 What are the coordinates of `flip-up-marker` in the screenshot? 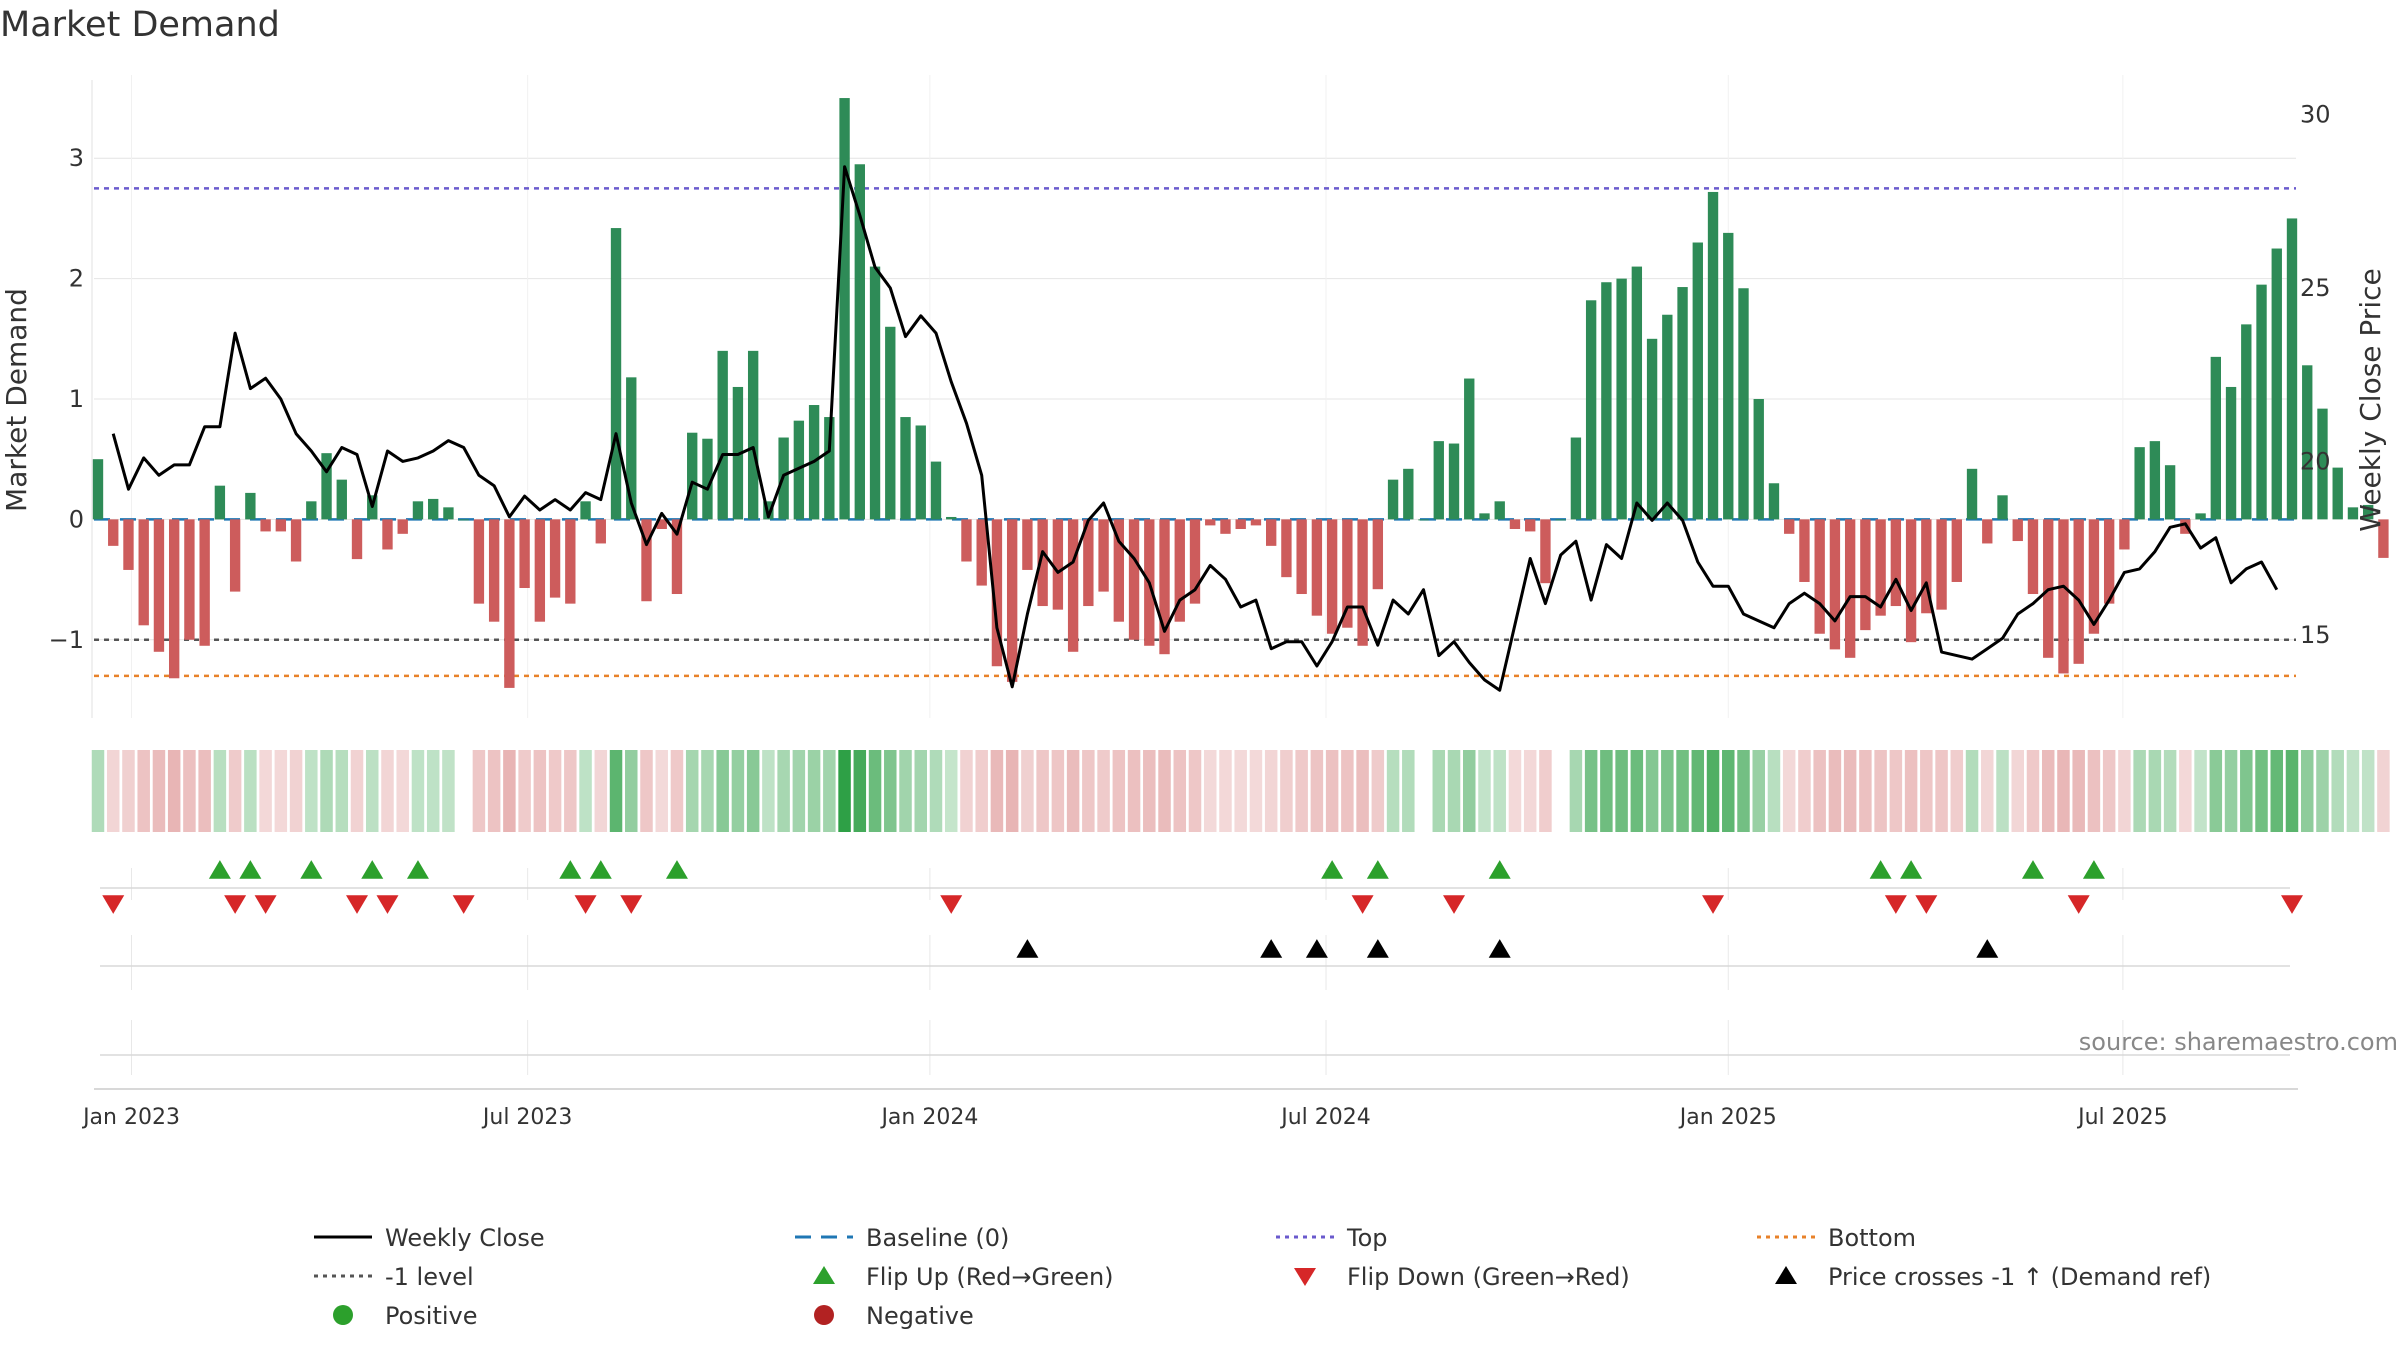 It's located at (250, 869).